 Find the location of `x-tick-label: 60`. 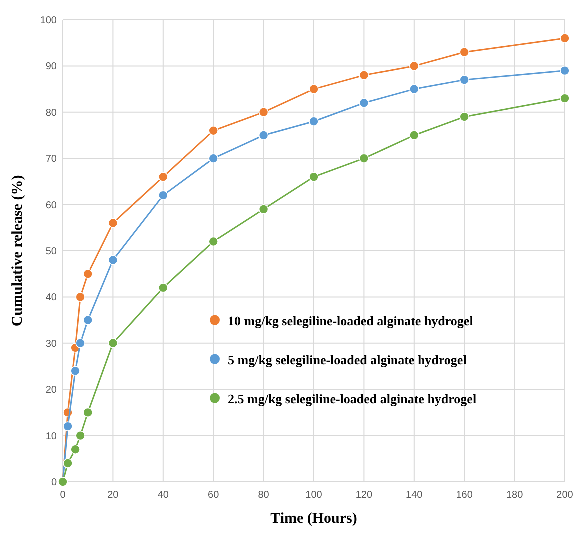

x-tick-label: 60 is located at coordinates (214, 495).